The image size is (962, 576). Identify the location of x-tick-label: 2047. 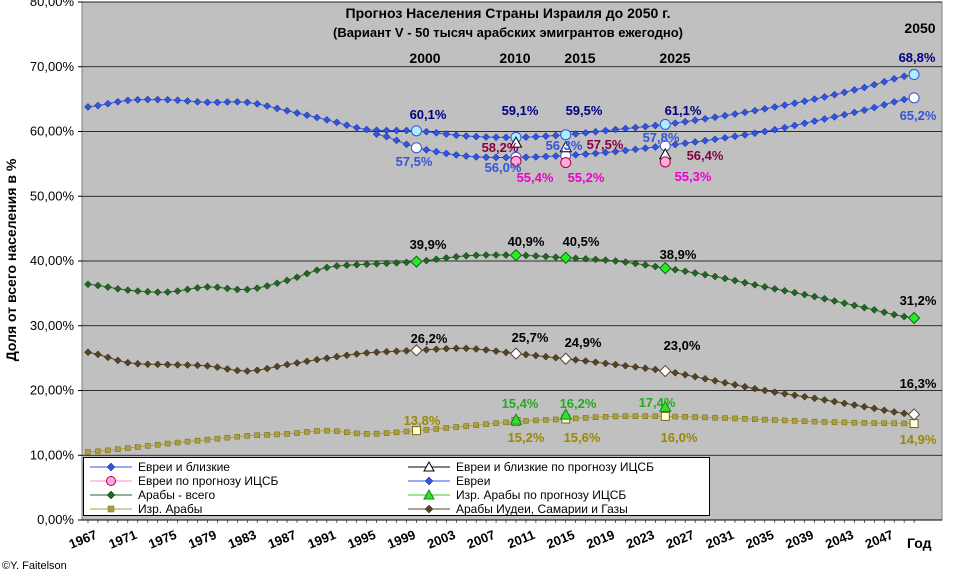
(879, 539).